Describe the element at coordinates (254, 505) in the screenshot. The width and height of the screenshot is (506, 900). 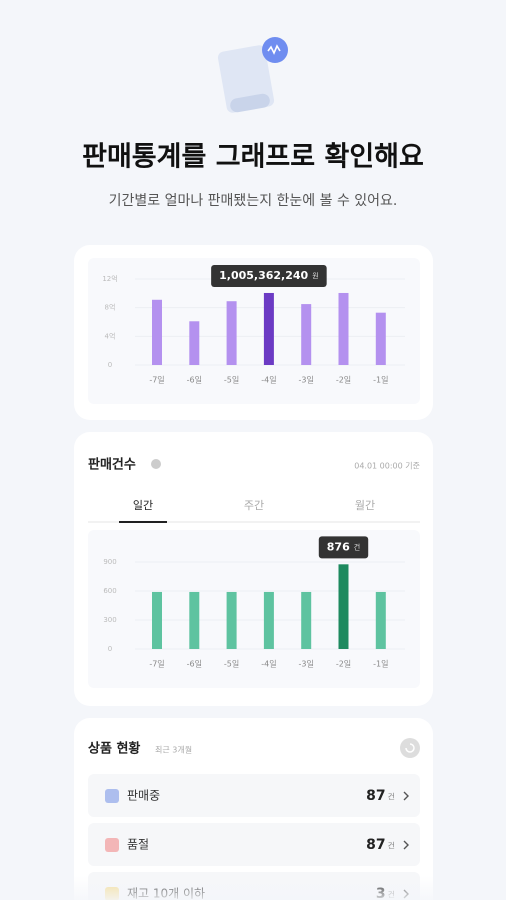
I see `tab: 주간` at that location.